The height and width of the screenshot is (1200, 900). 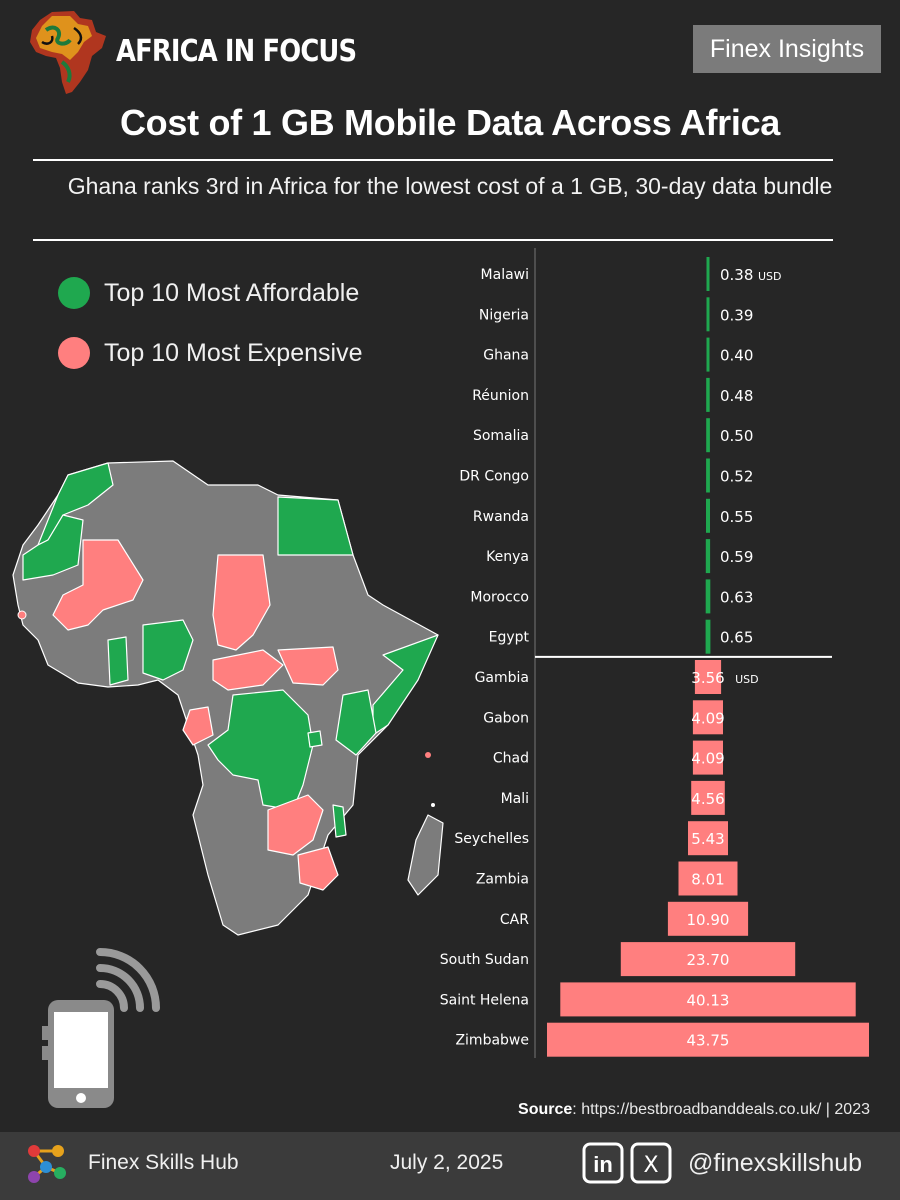 What do you see at coordinates (770, 276) in the screenshot?
I see `unit-label-0: USD` at bounding box center [770, 276].